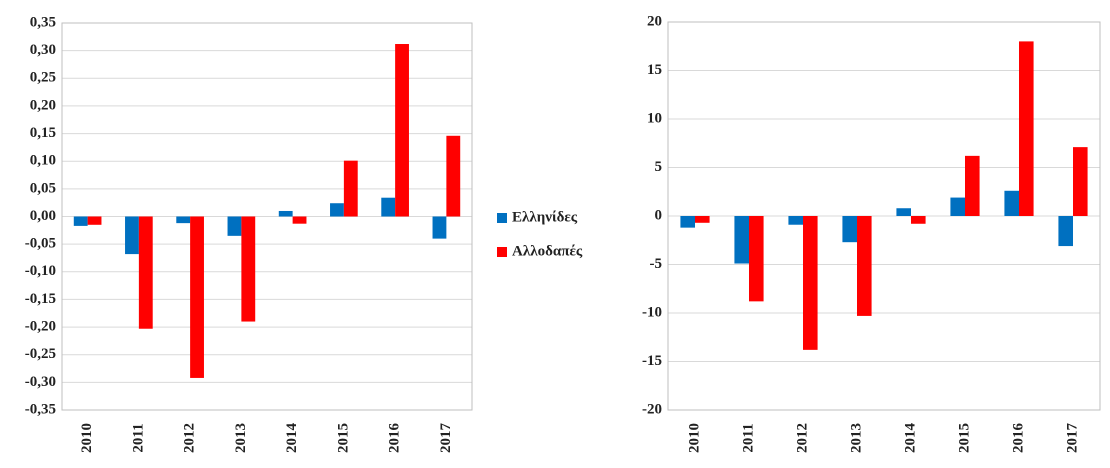 The height and width of the screenshot is (468, 1110). I want to click on y-tick-label: 0,30, so click(43, 50).